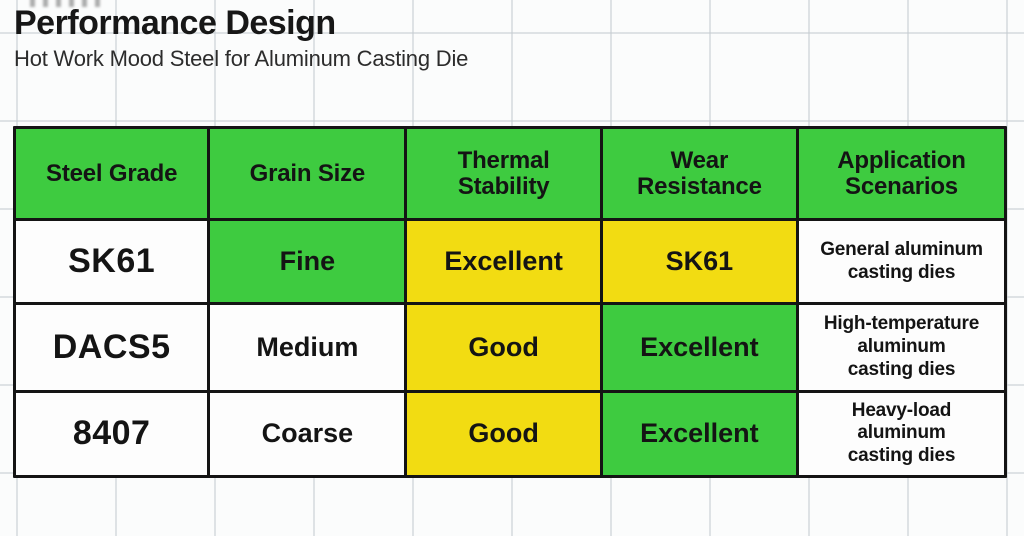  I want to click on table-cell-r1-c0: DACS5, so click(112, 347).